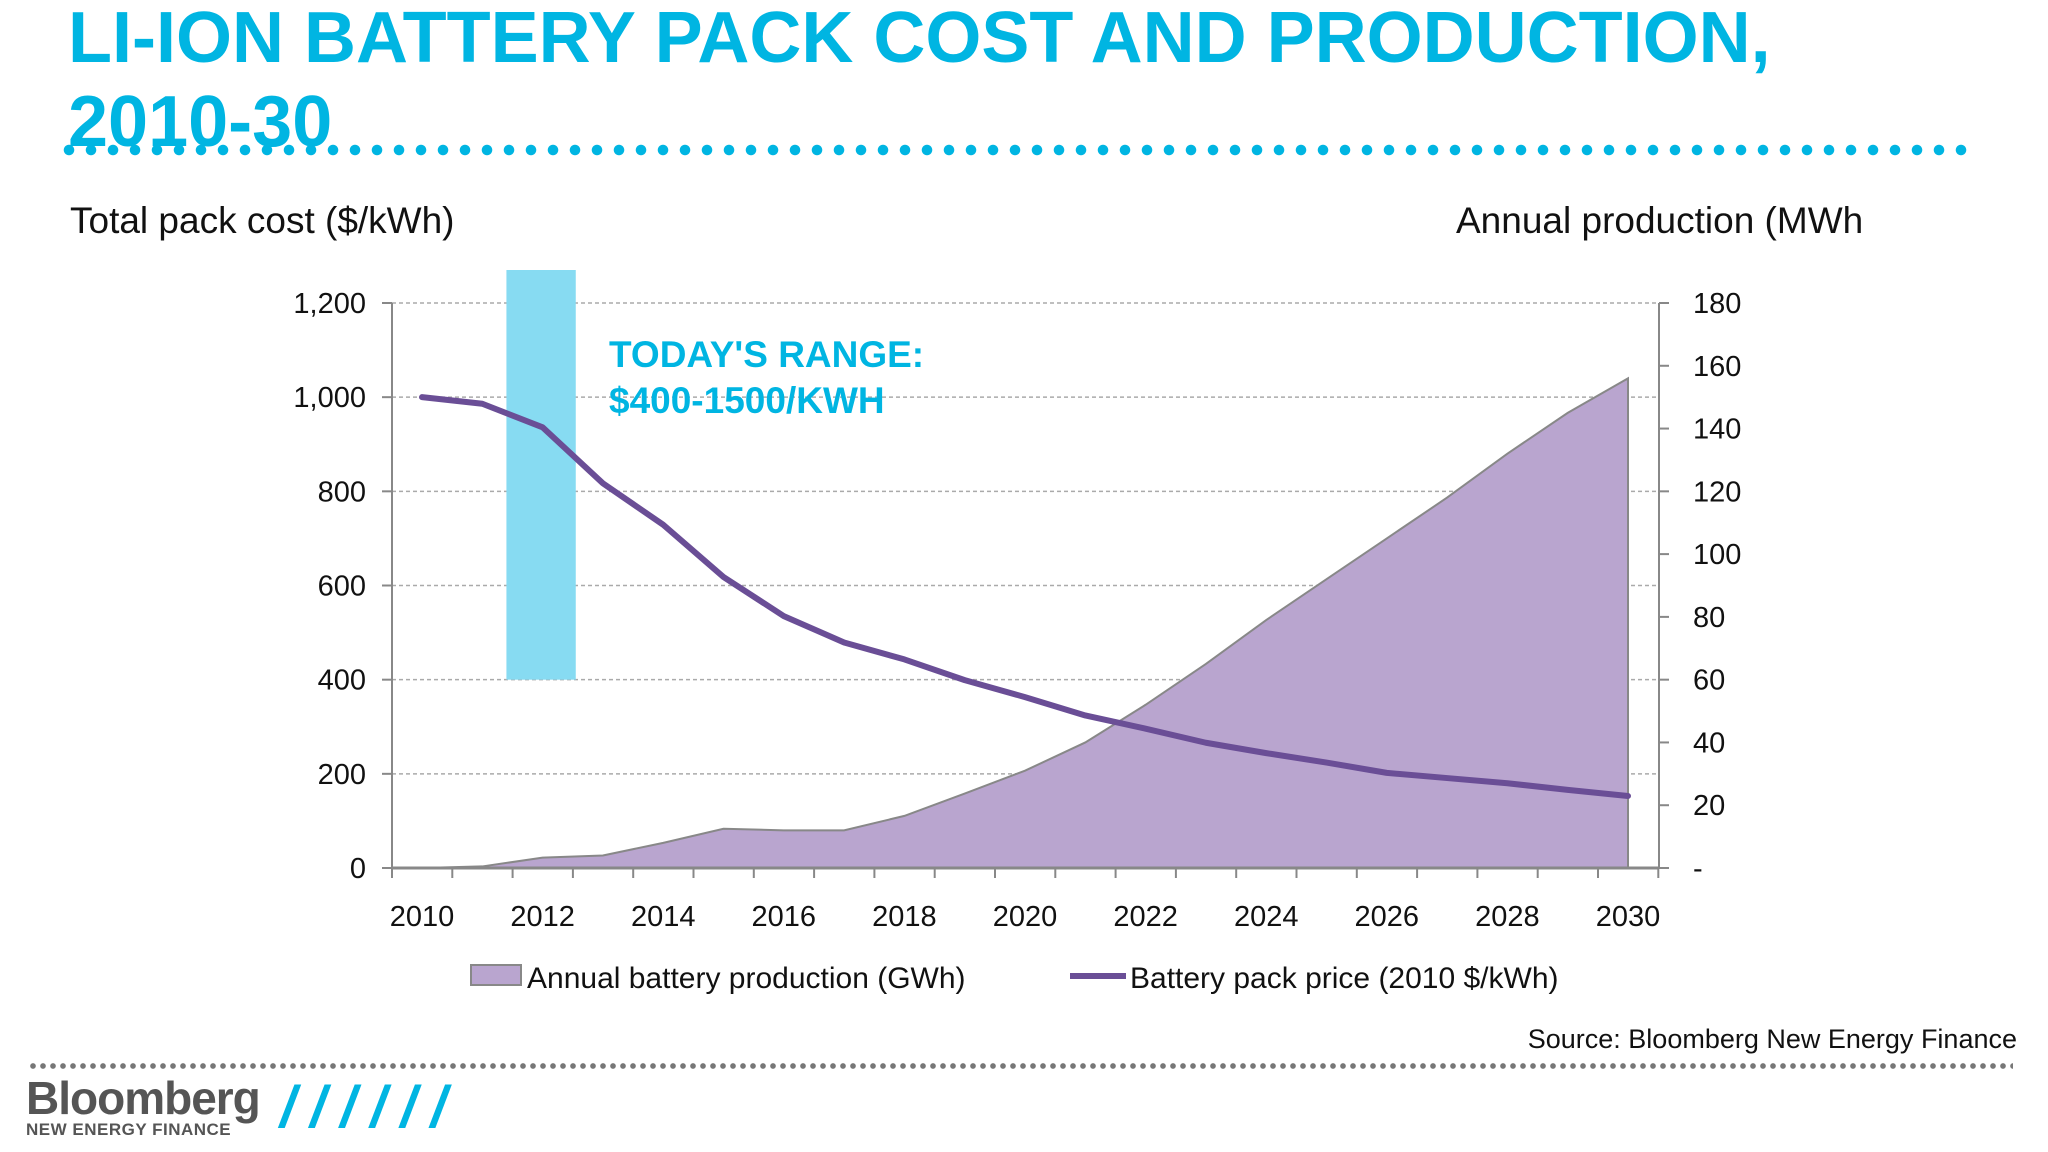 Image resolution: width=2048 pixels, height=1152 pixels. I want to click on x-tick-label: 2016, so click(784, 917).